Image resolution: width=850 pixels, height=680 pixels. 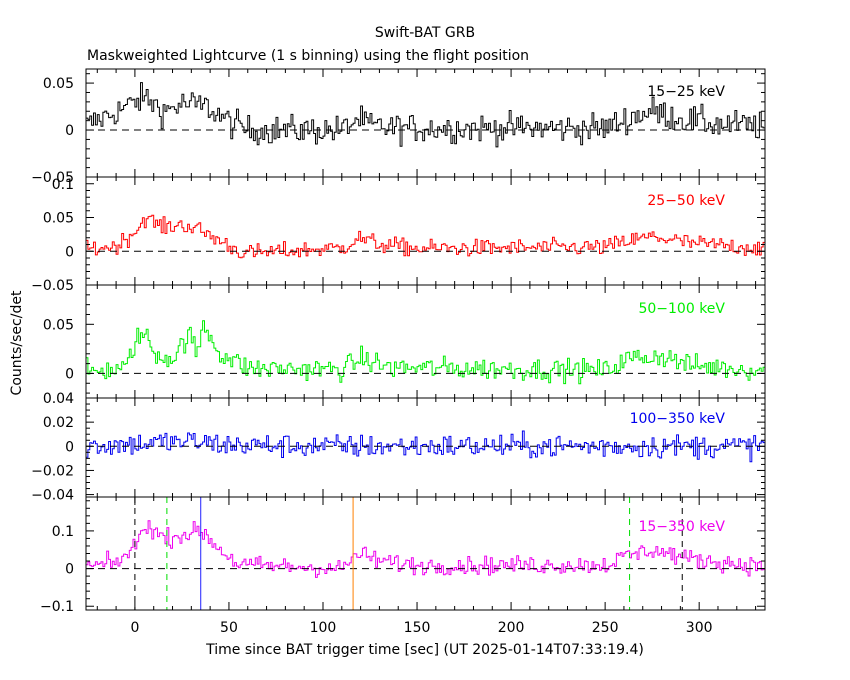 I want to click on x-tick-label: 100, so click(x=323, y=628).